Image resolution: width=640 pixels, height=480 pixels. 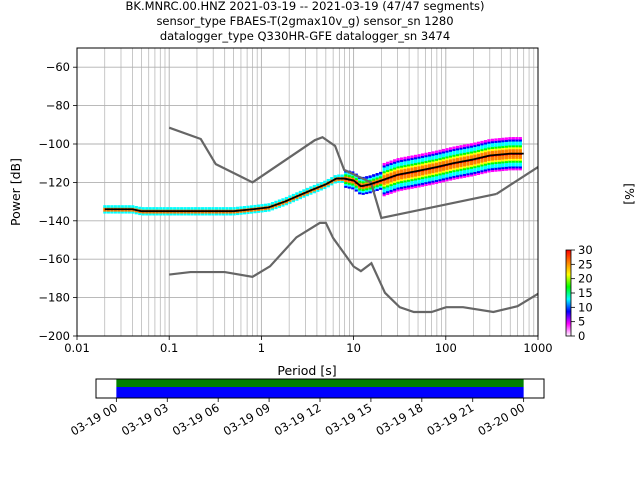 What do you see at coordinates (581, 336) in the screenshot?
I see `colorbar-tick-label: 0` at bounding box center [581, 336].